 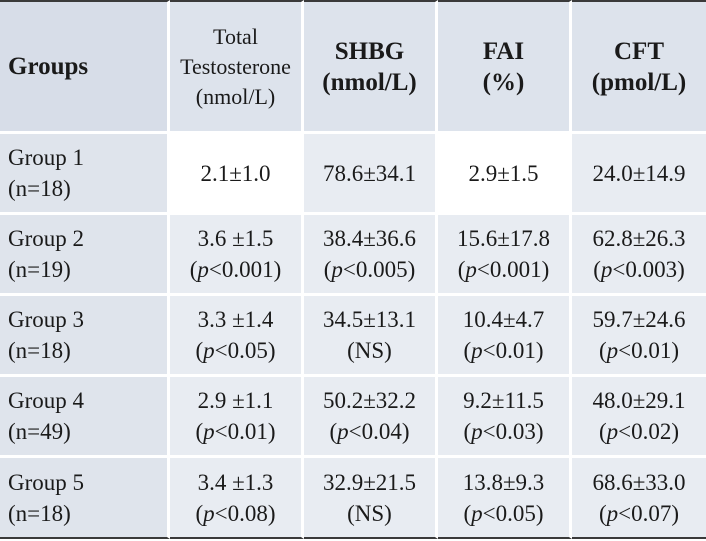 I want to click on header-fai: FAI (%), so click(x=505, y=67).